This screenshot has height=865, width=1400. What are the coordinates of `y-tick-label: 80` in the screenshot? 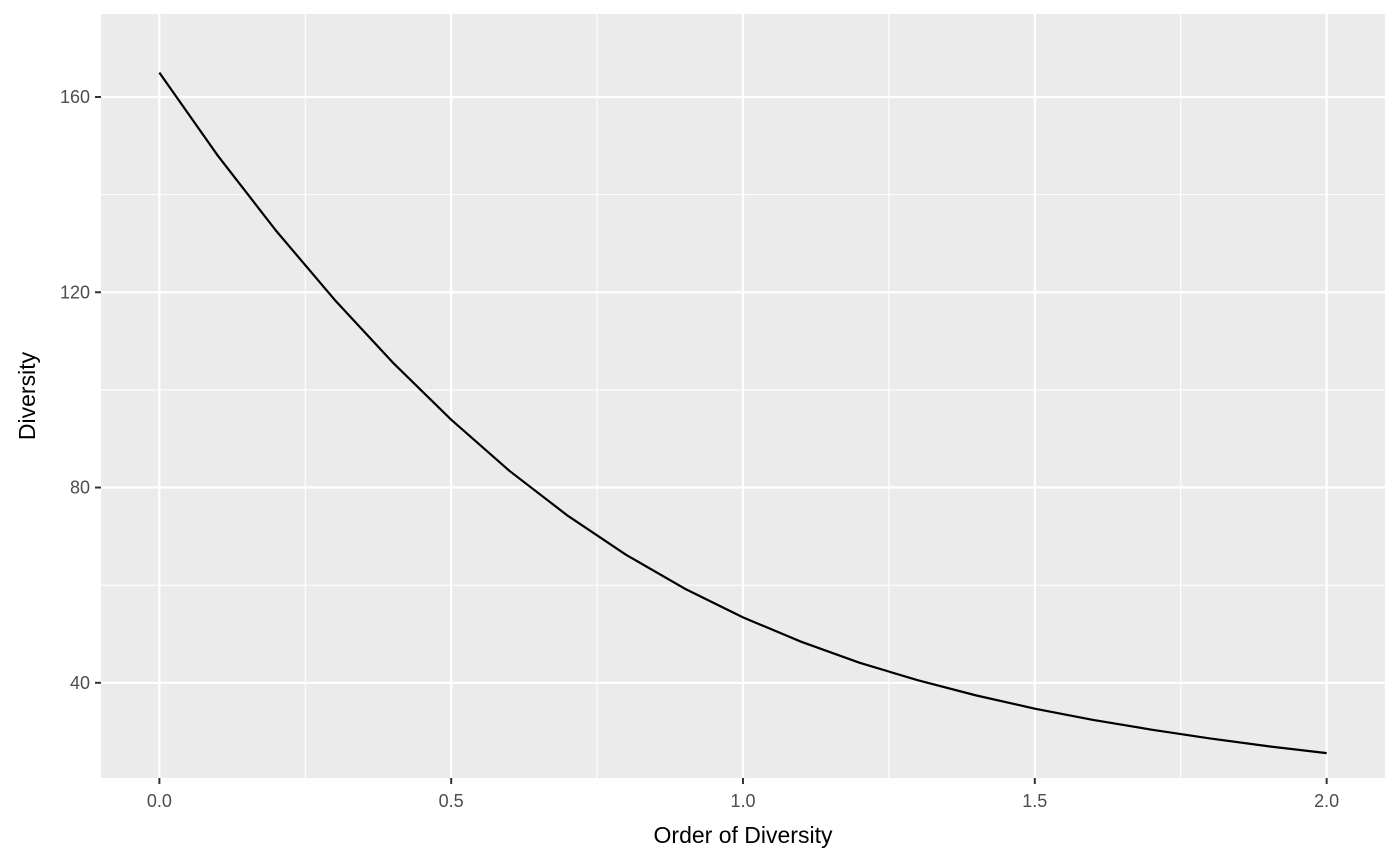 It's located at (80, 488).